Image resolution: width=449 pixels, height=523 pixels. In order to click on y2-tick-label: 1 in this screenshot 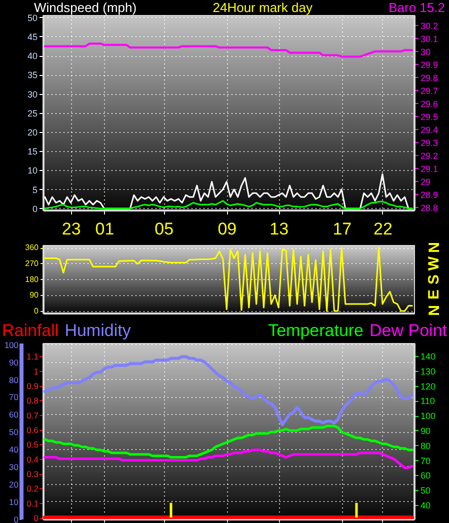, I will do `click(36, 371)`.